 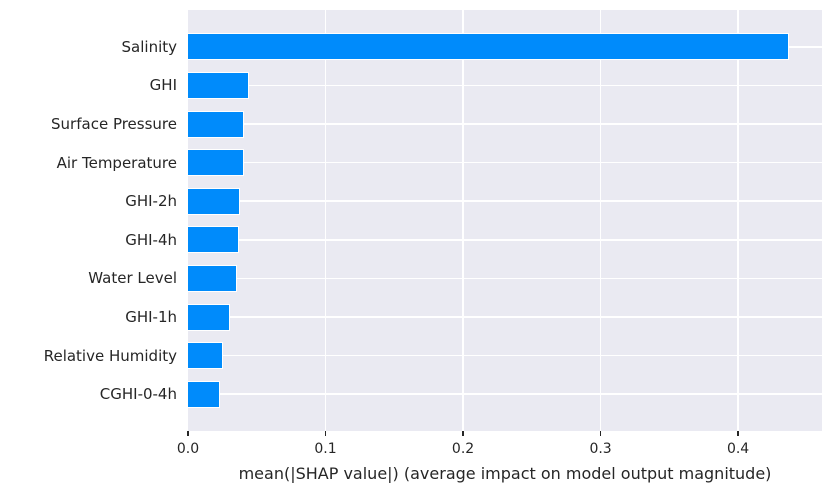 I want to click on bar-cghi-0-4h, so click(x=204, y=394).